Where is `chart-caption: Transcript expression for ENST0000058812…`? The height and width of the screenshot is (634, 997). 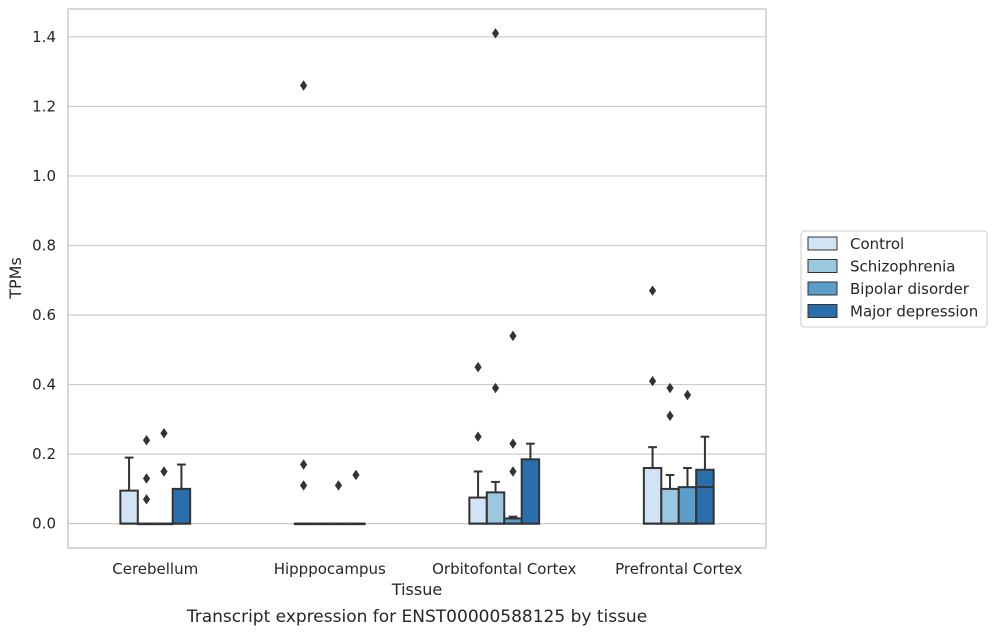 chart-caption: Transcript expression for ENST0000058812… is located at coordinates (416, 617).